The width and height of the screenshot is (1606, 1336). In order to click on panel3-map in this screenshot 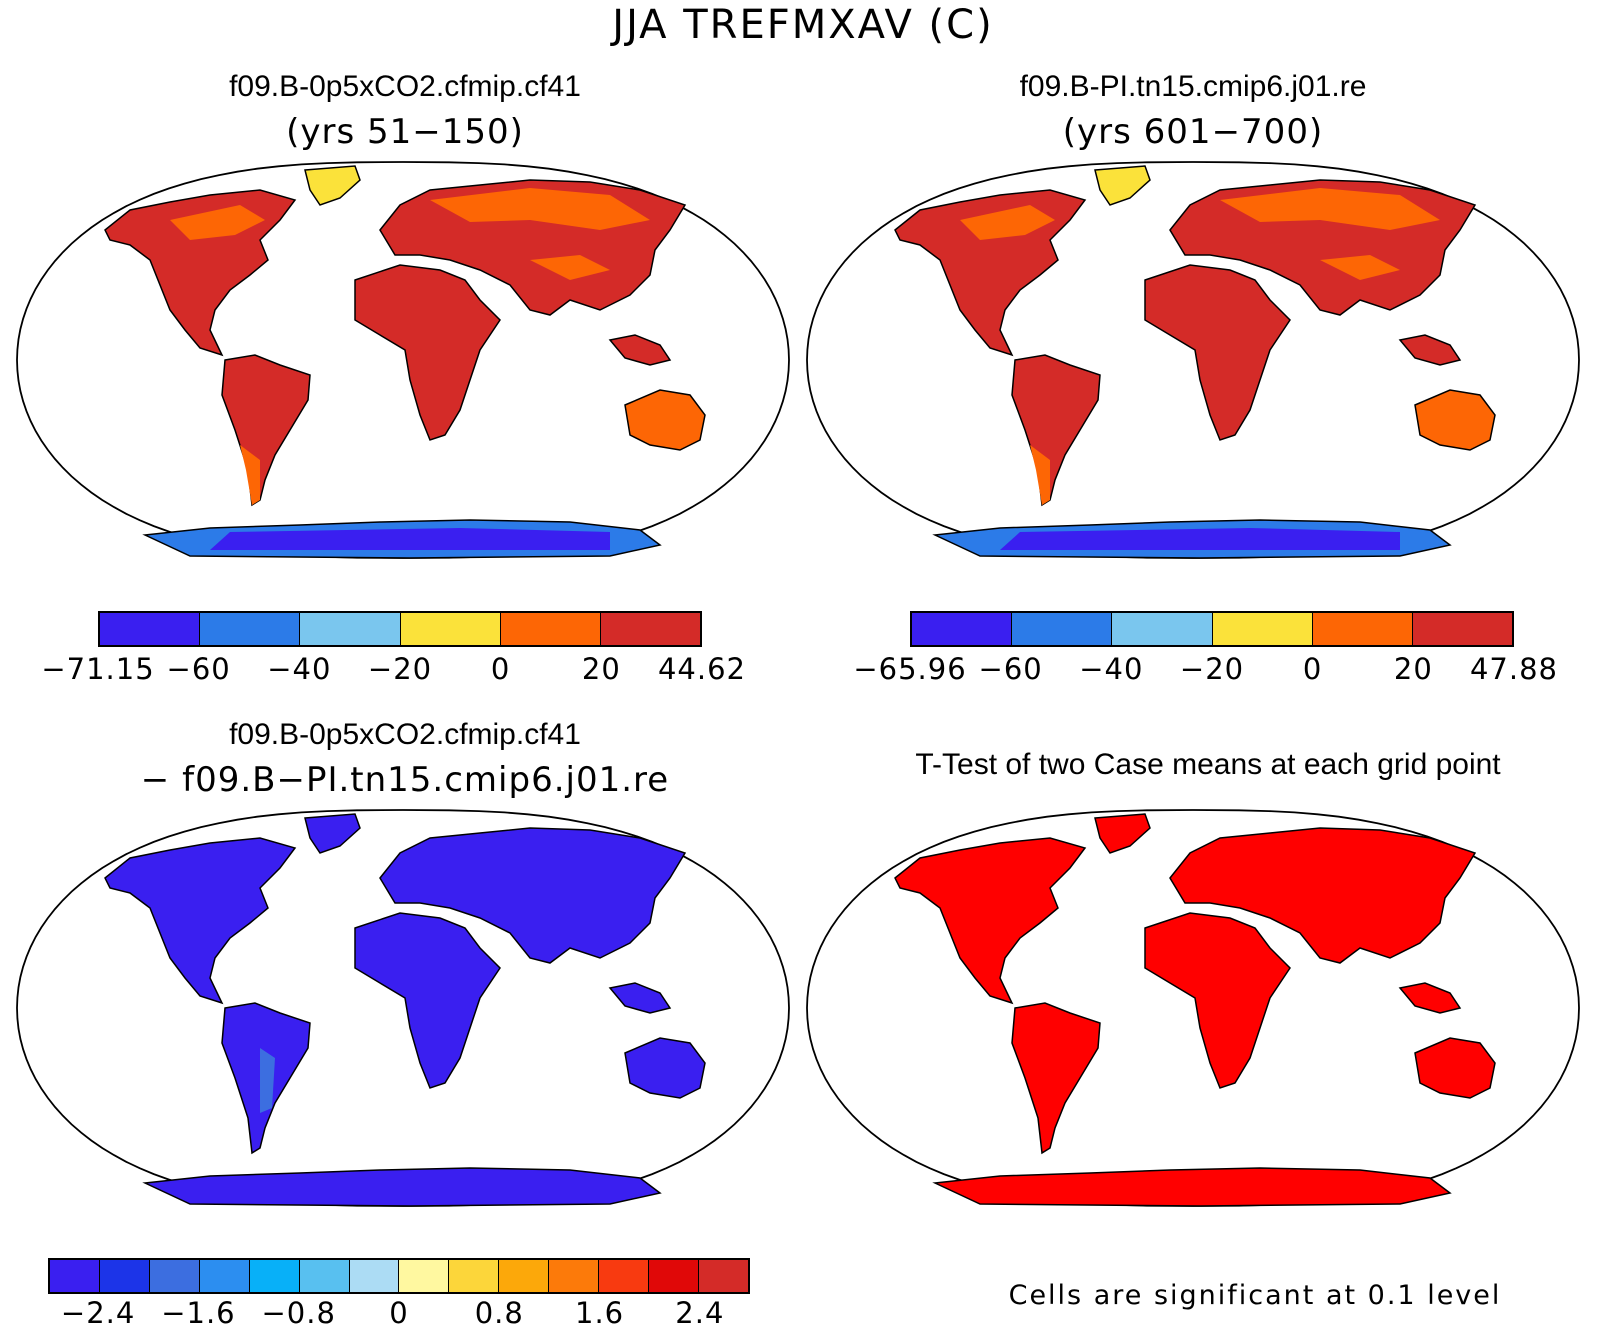, I will do `click(403, 1008)`.